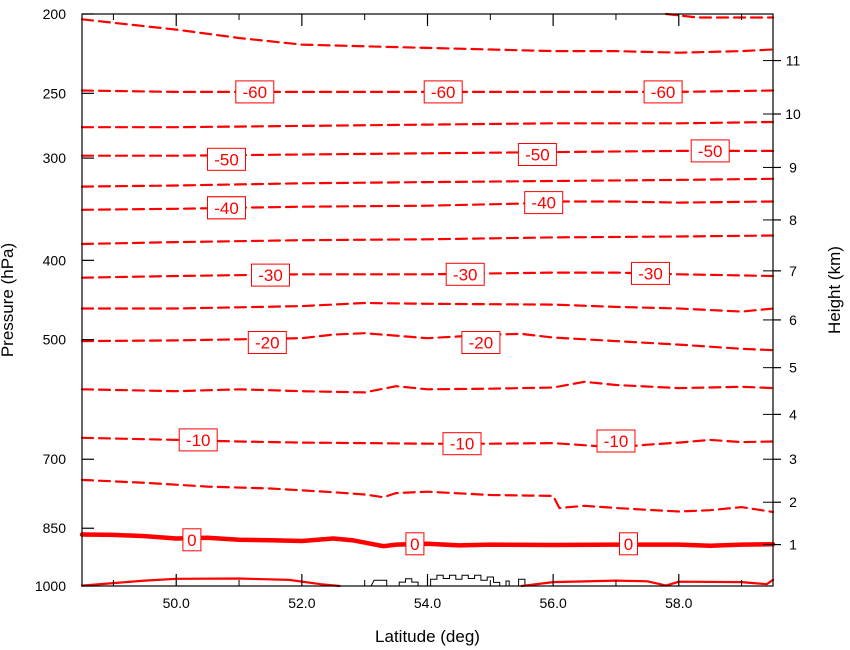  Describe the element at coordinates (301, 603) in the screenshot. I see `x-tick-label: 52.0` at that location.